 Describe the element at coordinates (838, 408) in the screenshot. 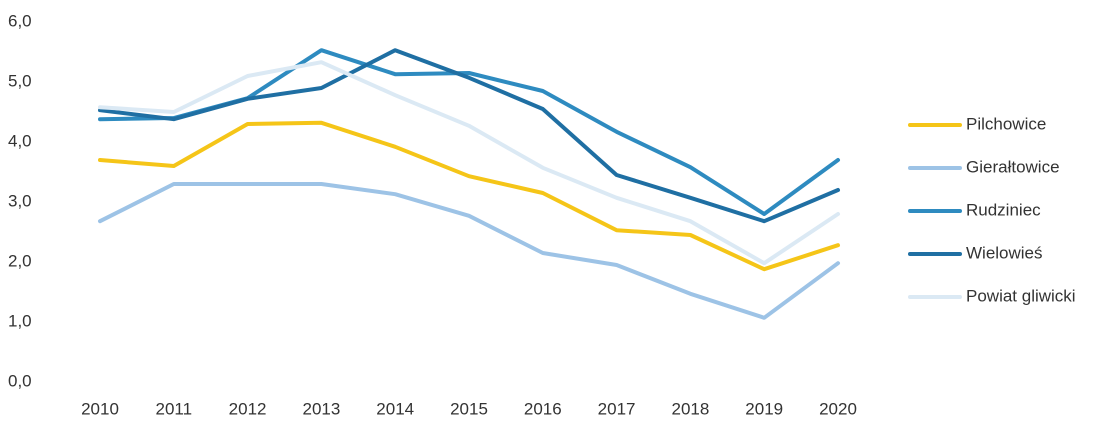

I see `x-tick-label: 2020` at that location.